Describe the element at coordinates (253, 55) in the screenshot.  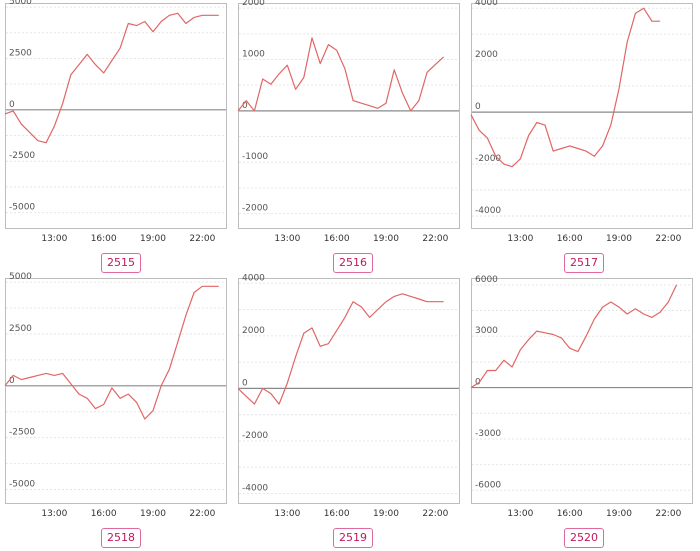
I see `y-tick-label: 1000` at that location.